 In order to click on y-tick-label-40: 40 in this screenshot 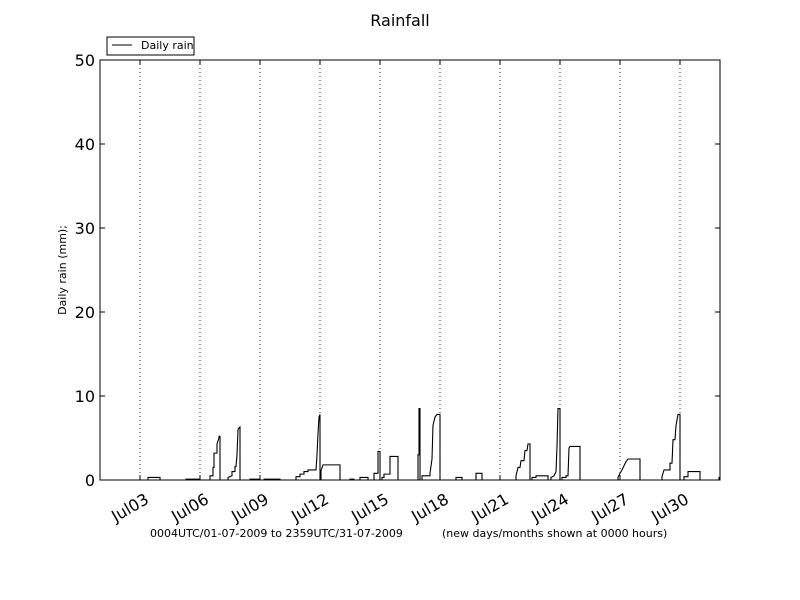, I will do `click(85, 144)`.